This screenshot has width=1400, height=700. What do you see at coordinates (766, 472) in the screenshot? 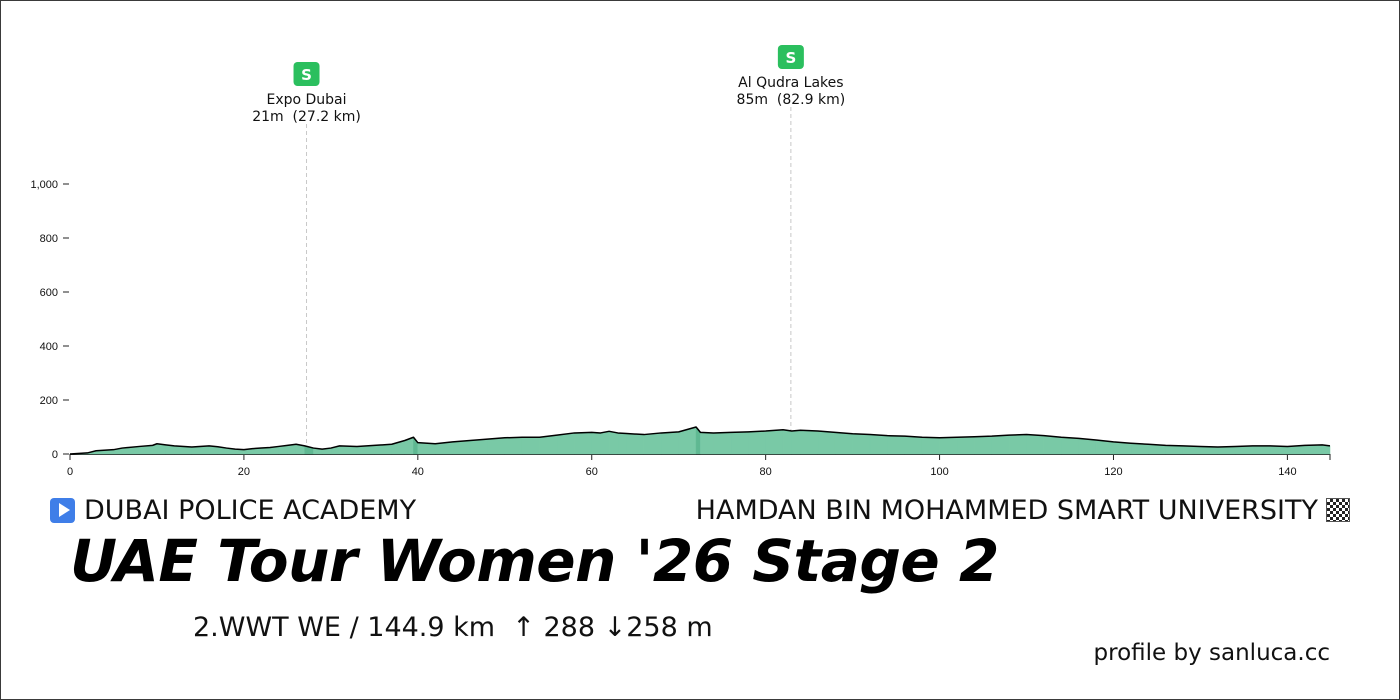
I see `x-tick-label: 80` at bounding box center [766, 472].